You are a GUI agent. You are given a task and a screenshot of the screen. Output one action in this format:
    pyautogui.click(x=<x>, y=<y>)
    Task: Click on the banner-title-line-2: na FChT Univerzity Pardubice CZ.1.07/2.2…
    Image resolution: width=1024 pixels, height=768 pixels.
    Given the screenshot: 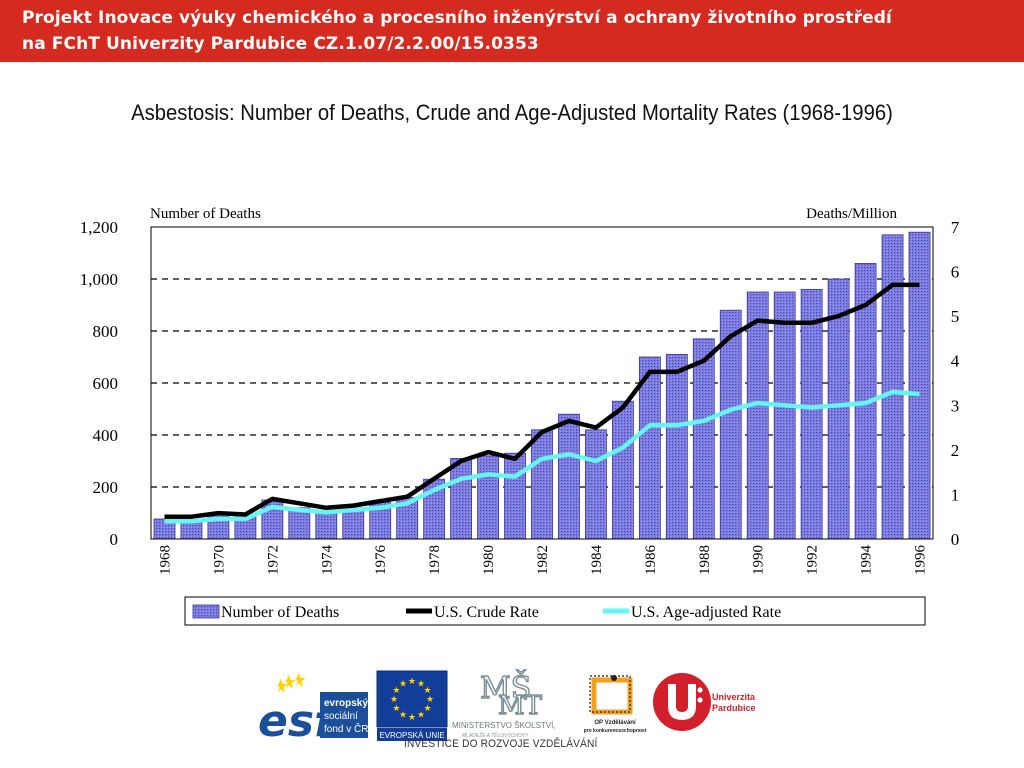 What is the action you would take?
    pyautogui.click(x=280, y=44)
    